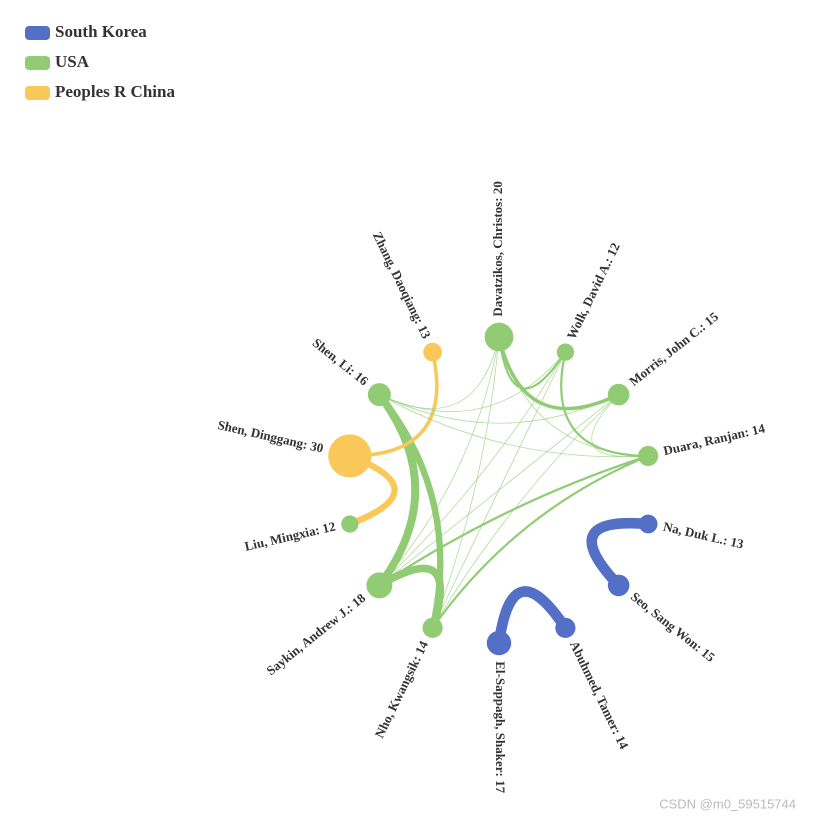 This screenshot has width=820, height=820. What do you see at coordinates (270, 436) in the screenshot?
I see `node-label: Shen, Dinggang: 30` at bounding box center [270, 436].